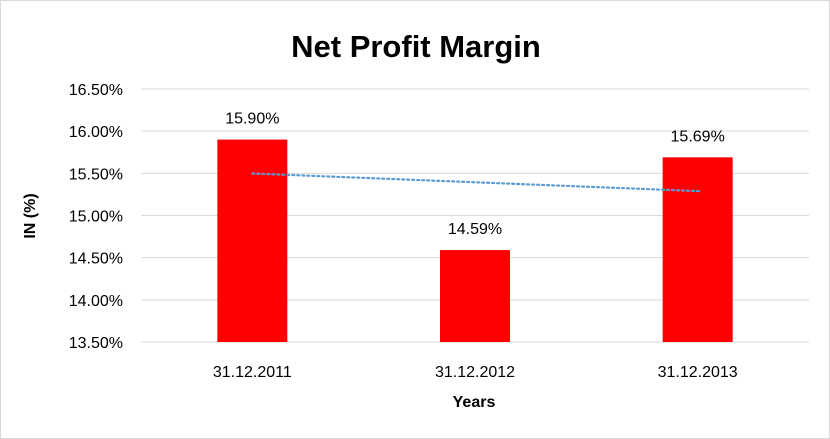 Image resolution: width=830 pixels, height=439 pixels. I want to click on x-tick-label: 31.12.2013, so click(698, 372).